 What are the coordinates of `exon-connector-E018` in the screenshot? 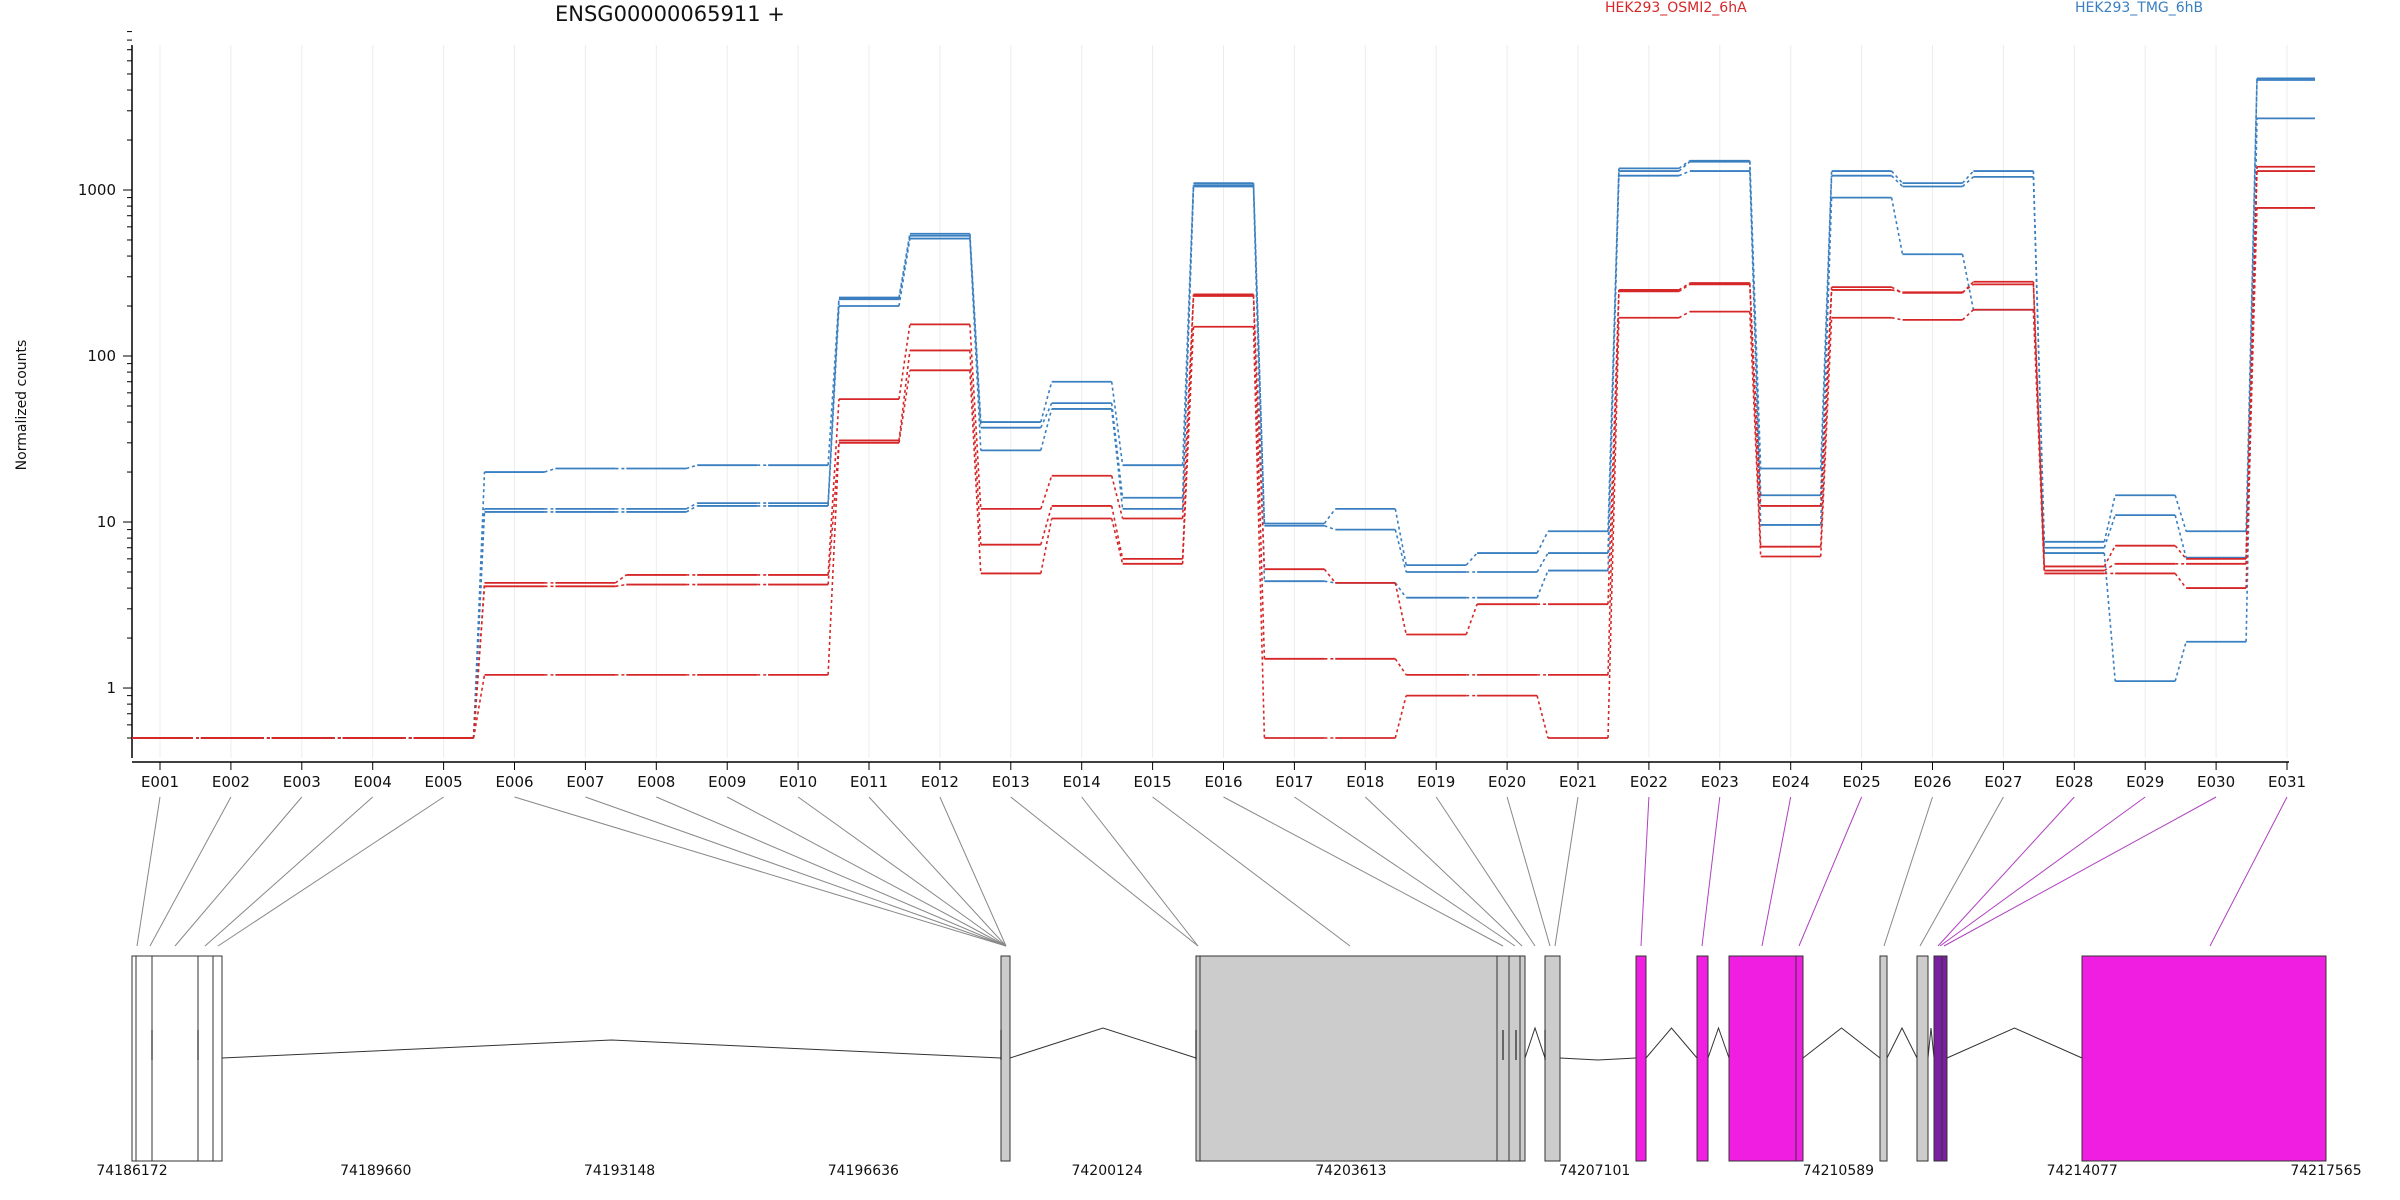 It's located at (1443, 871).